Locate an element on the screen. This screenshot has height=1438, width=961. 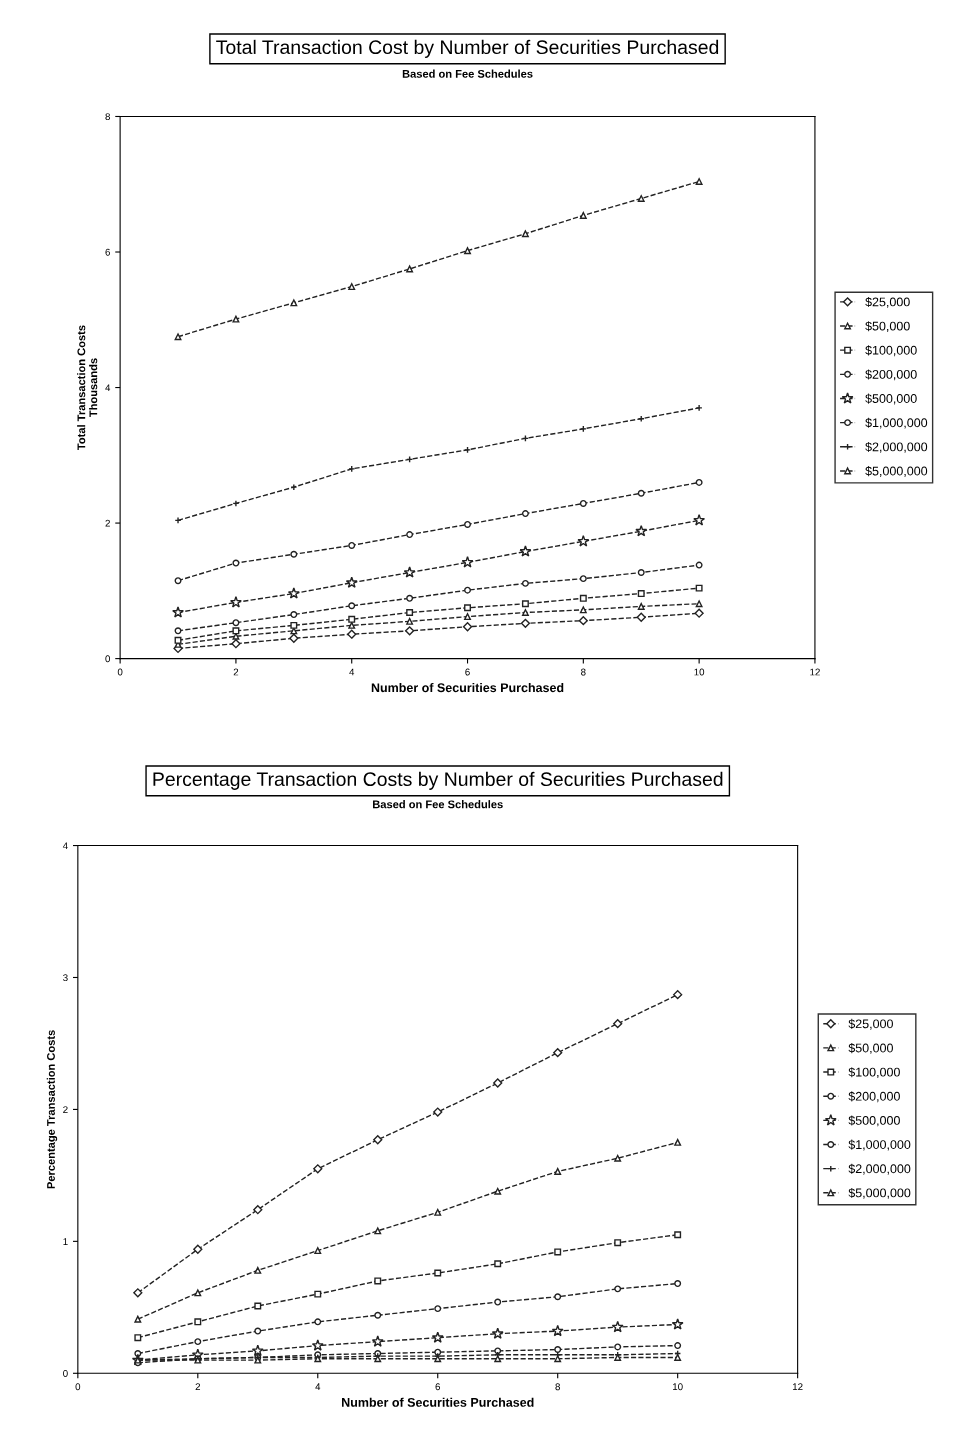
chart-title: Percentage Transaction Costs by Number of Securities Purchased is located at coordinates (438, 780).